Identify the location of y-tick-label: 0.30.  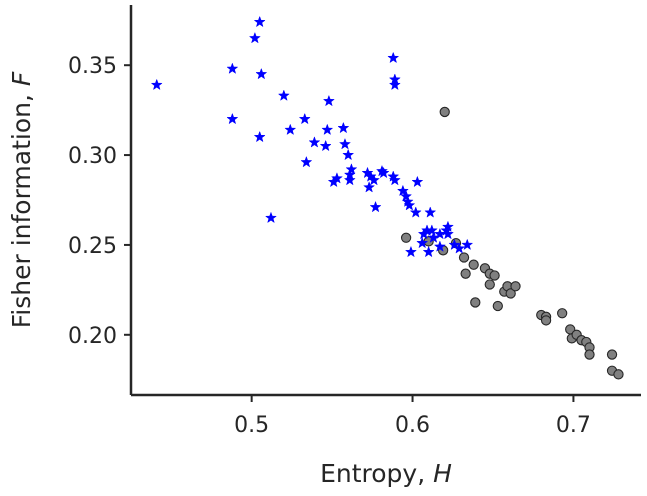
(92, 156).